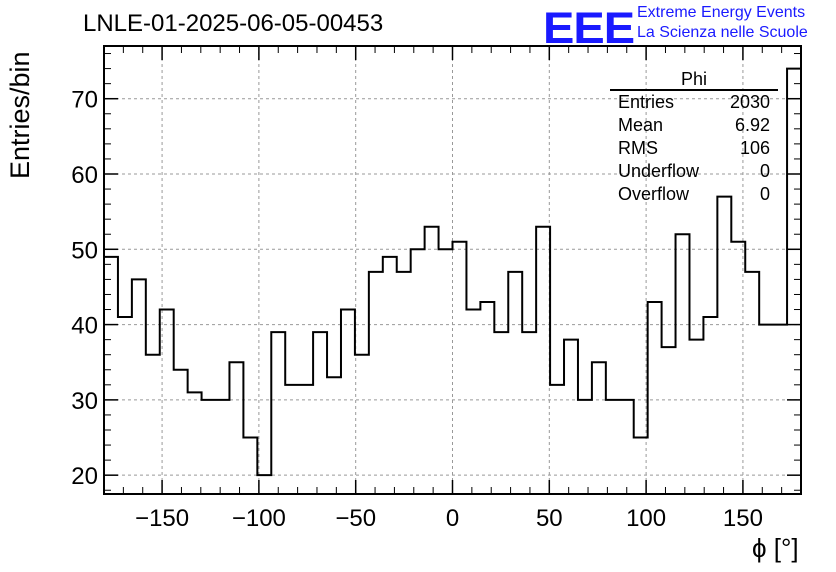 The image size is (836, 572). I want to click on stats-value: 2030, so click(749, 102).